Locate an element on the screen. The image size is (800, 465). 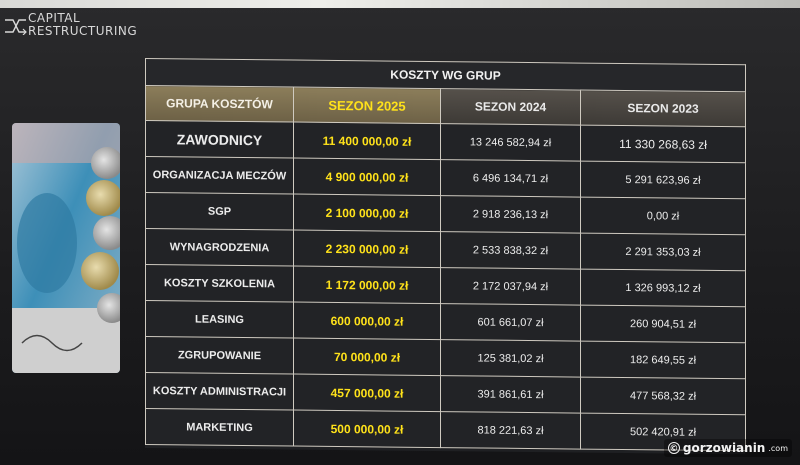
cell-season-2023: 11 330 268,63 zł is located at coordinates (663, 144).